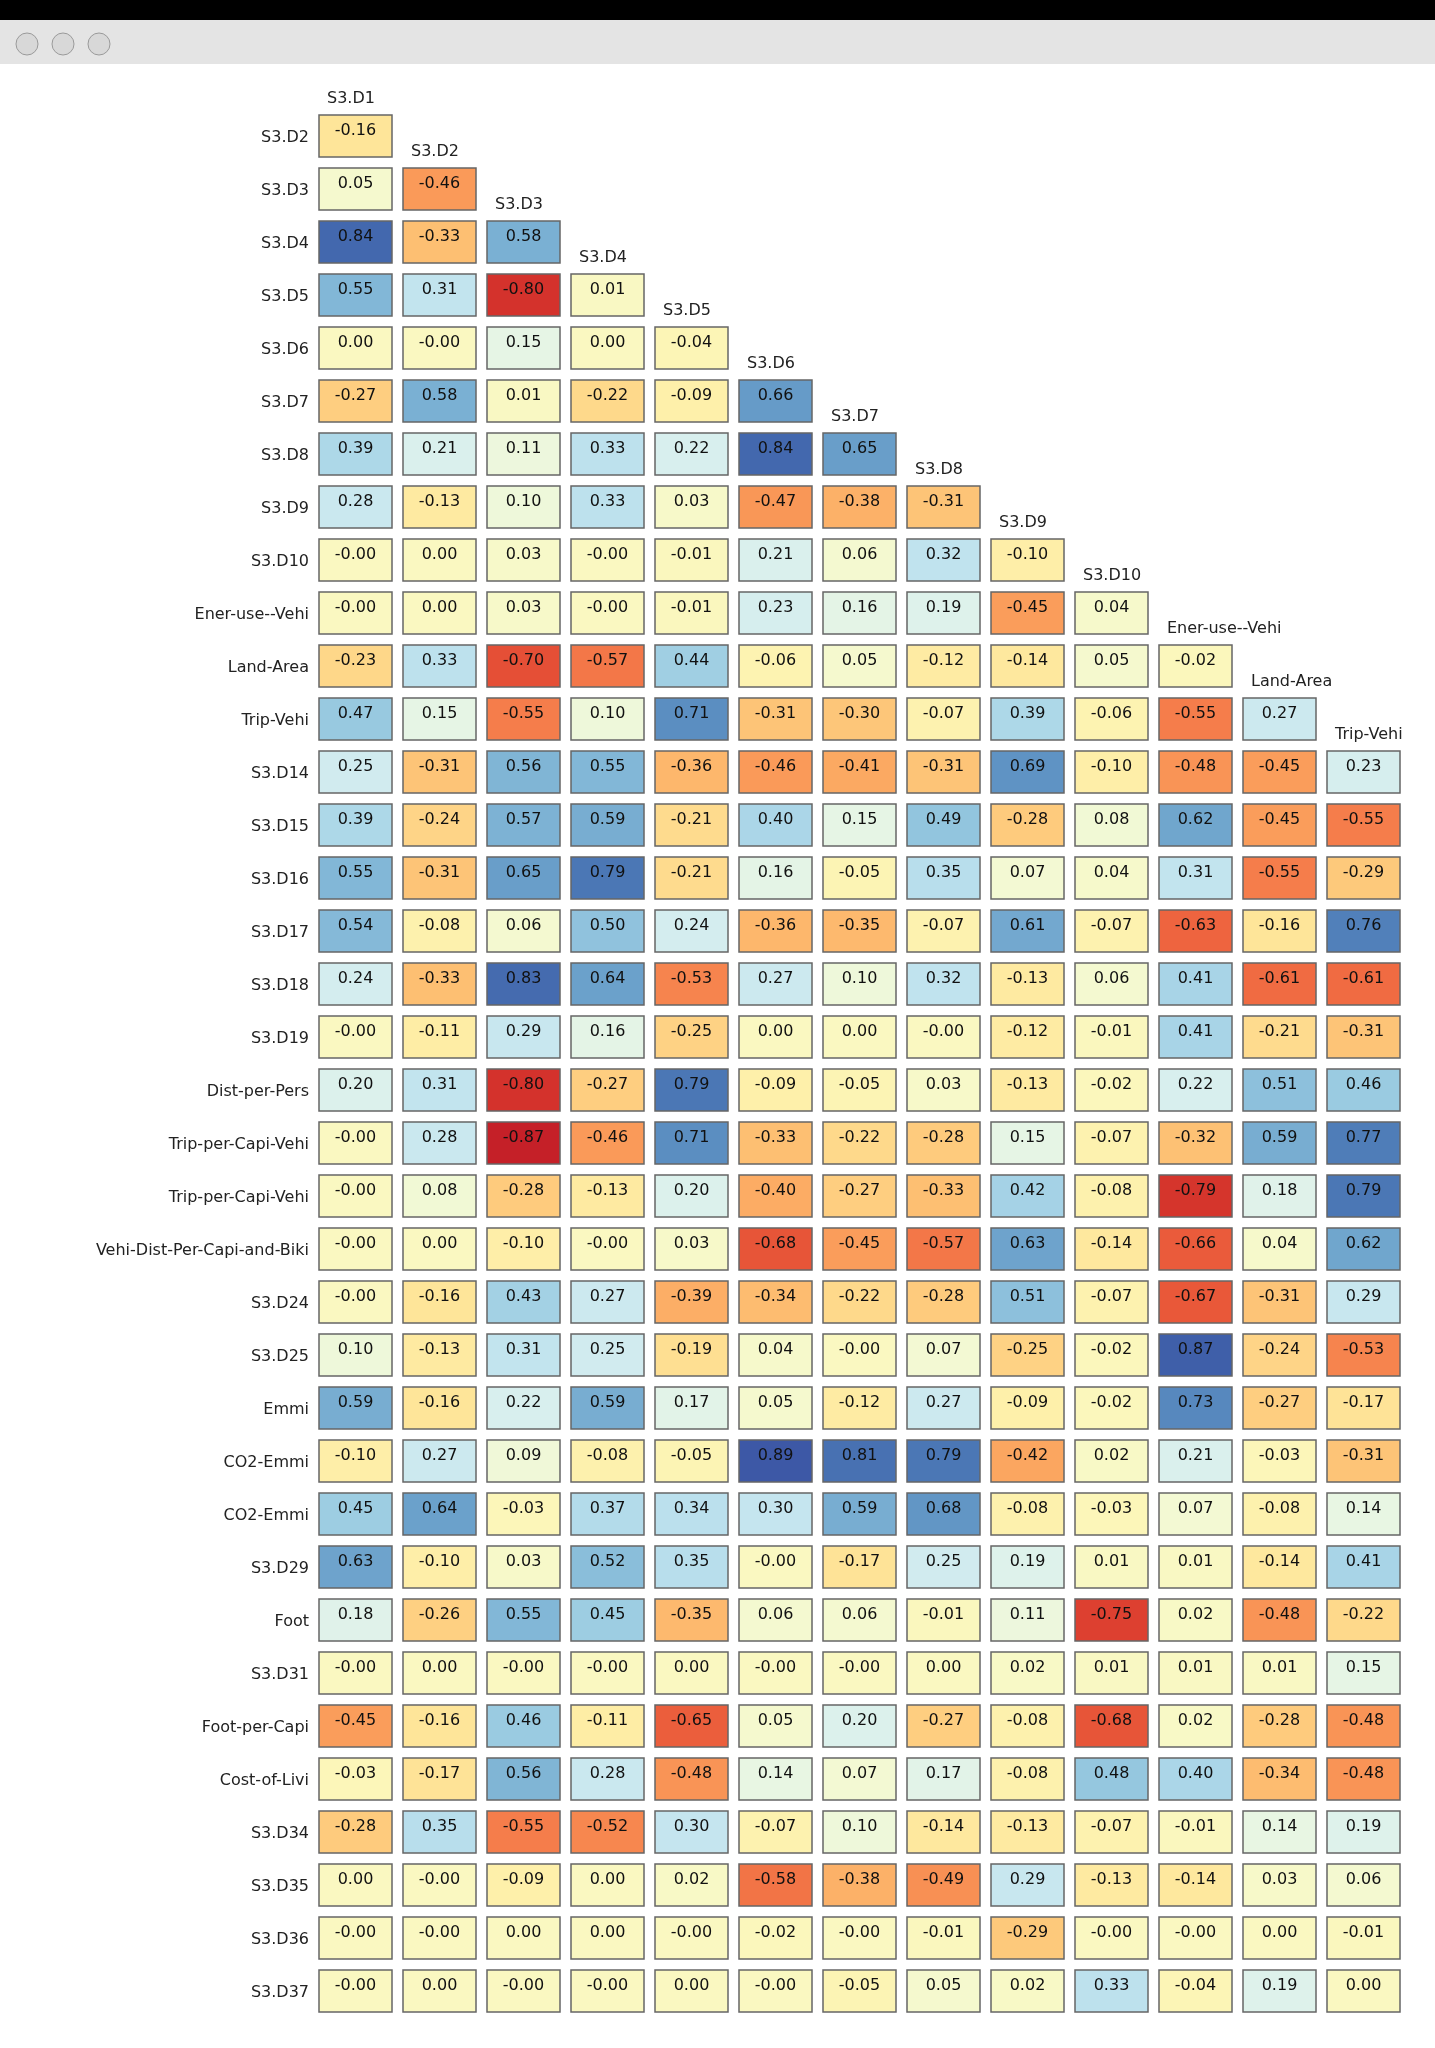 The height and width of the screenshot is (2048, 1435). Describe the element at coordinates (607, 500) in the screenshot. I see `data-label: 0.33` at that location.